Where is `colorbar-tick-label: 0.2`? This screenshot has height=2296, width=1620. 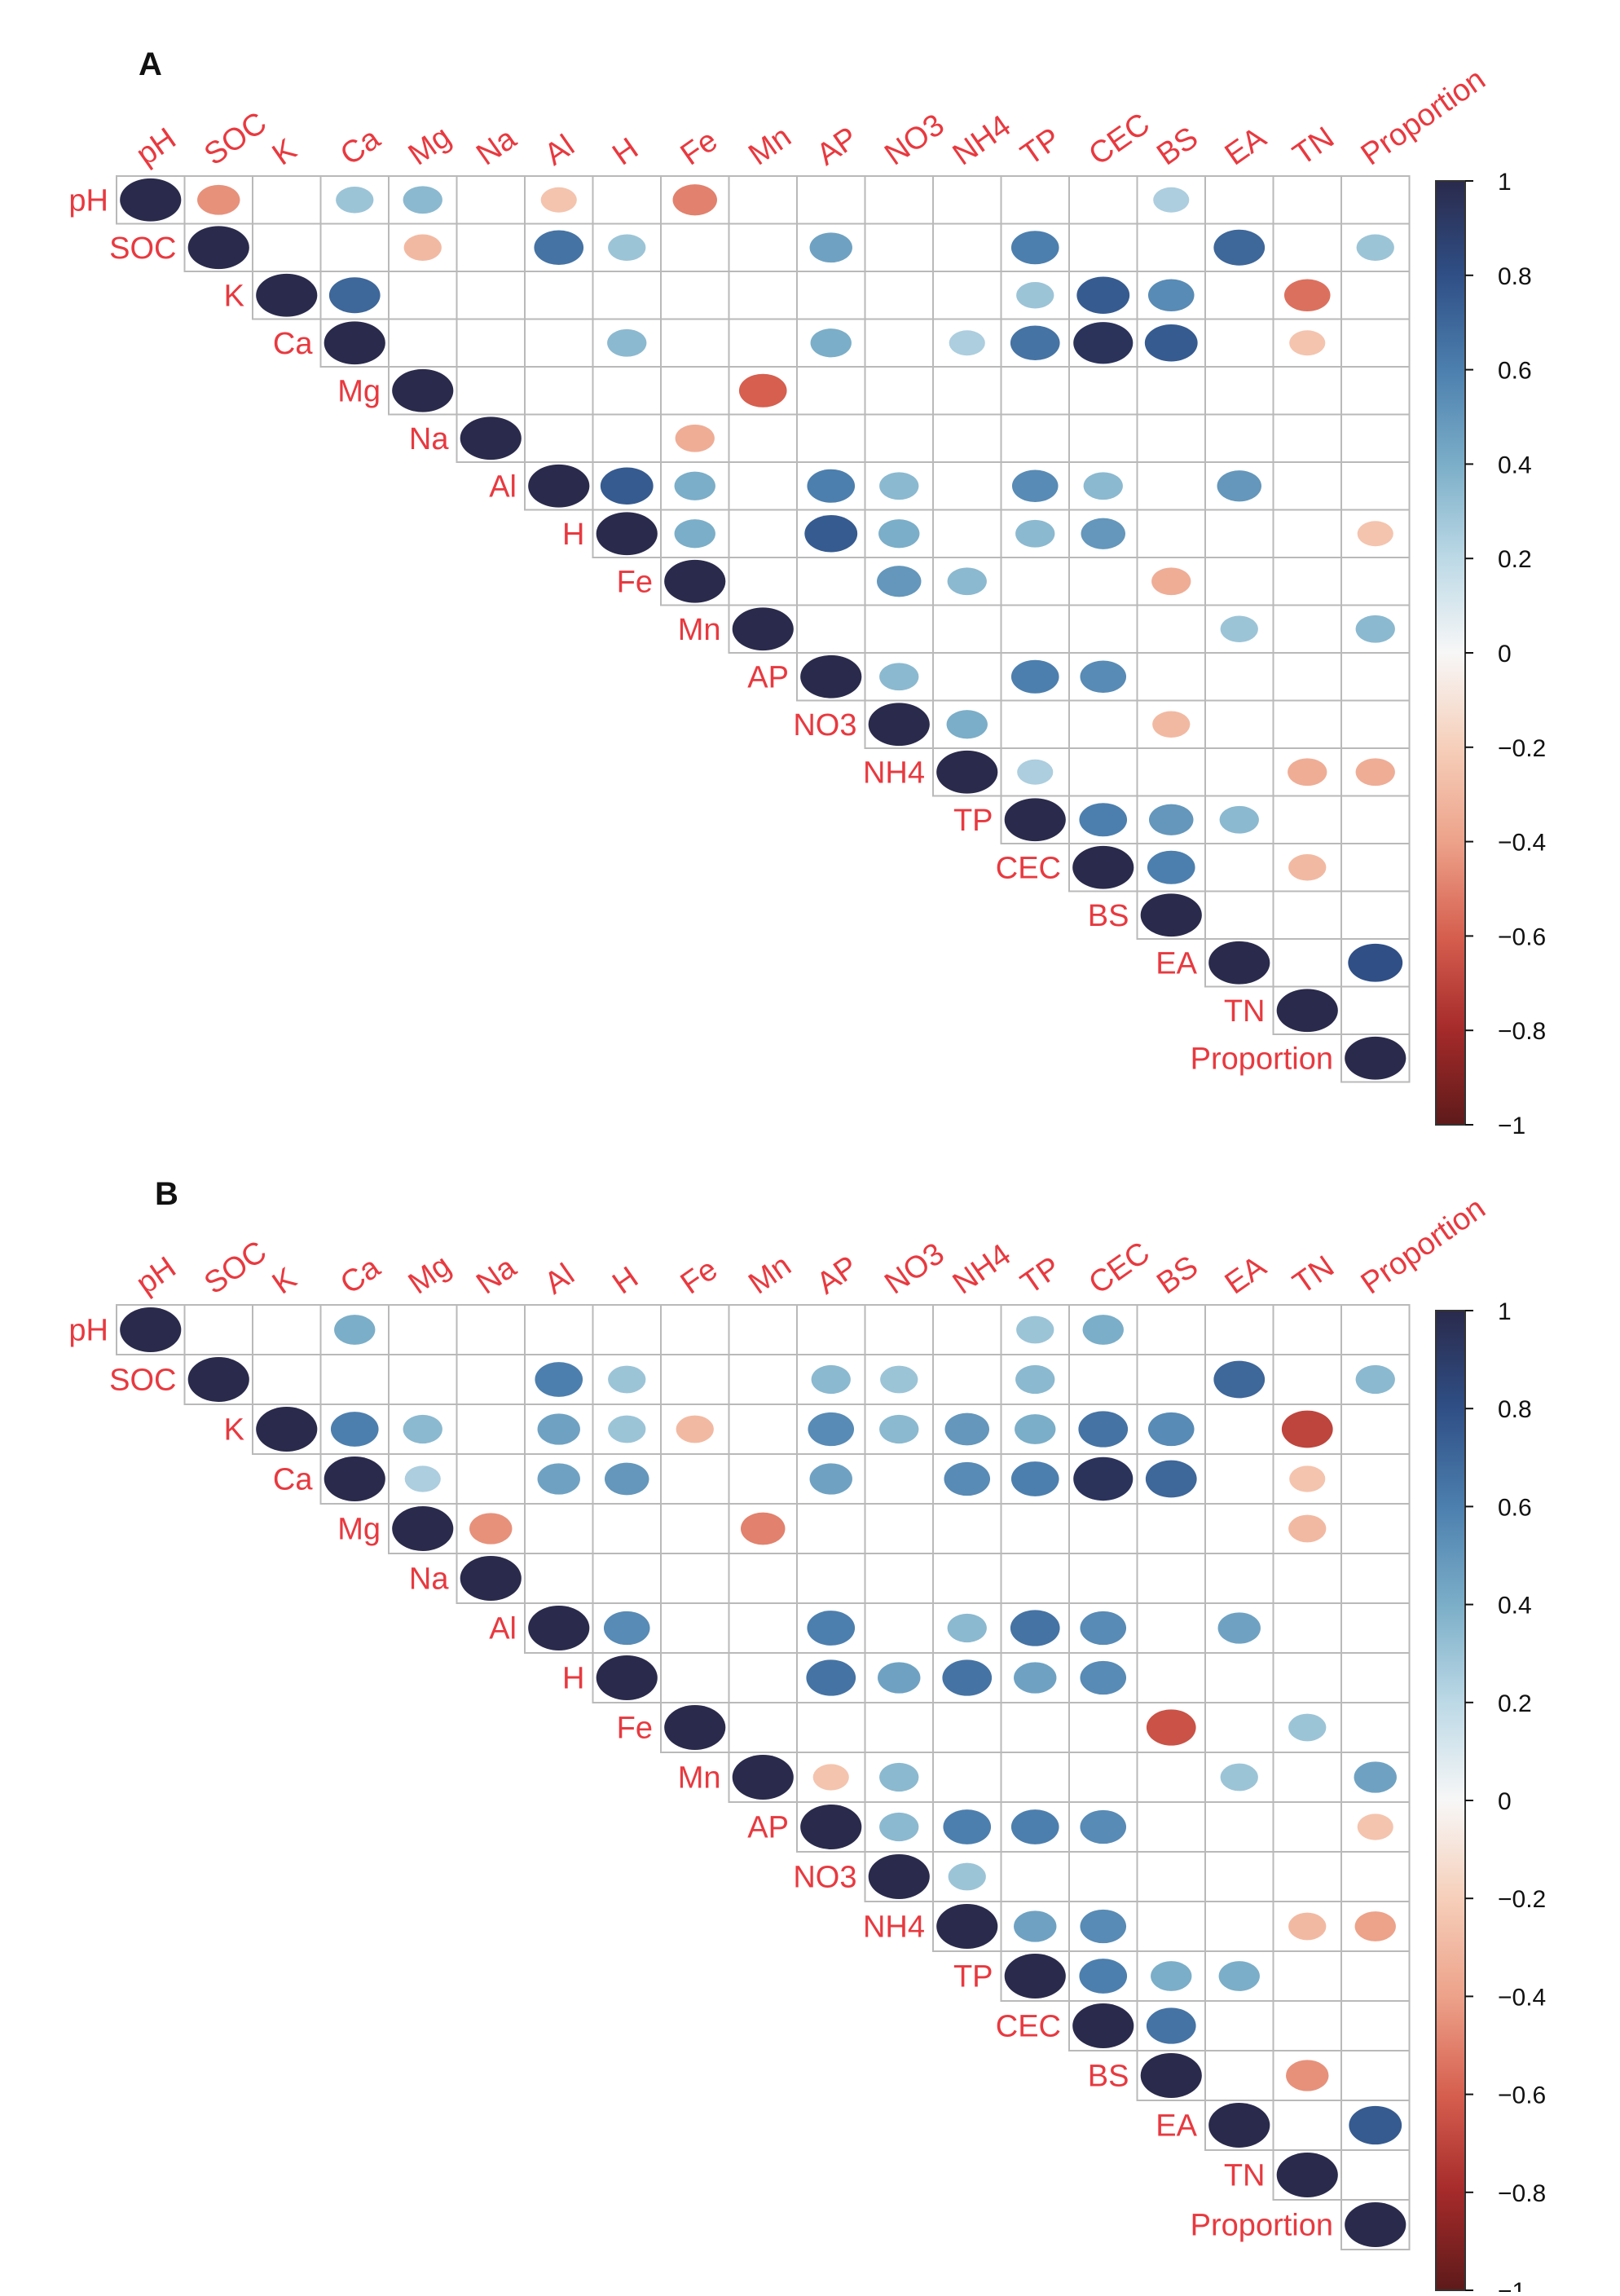 colorbar-tick-label: 0.2 is located at coordinates (1515, 559).